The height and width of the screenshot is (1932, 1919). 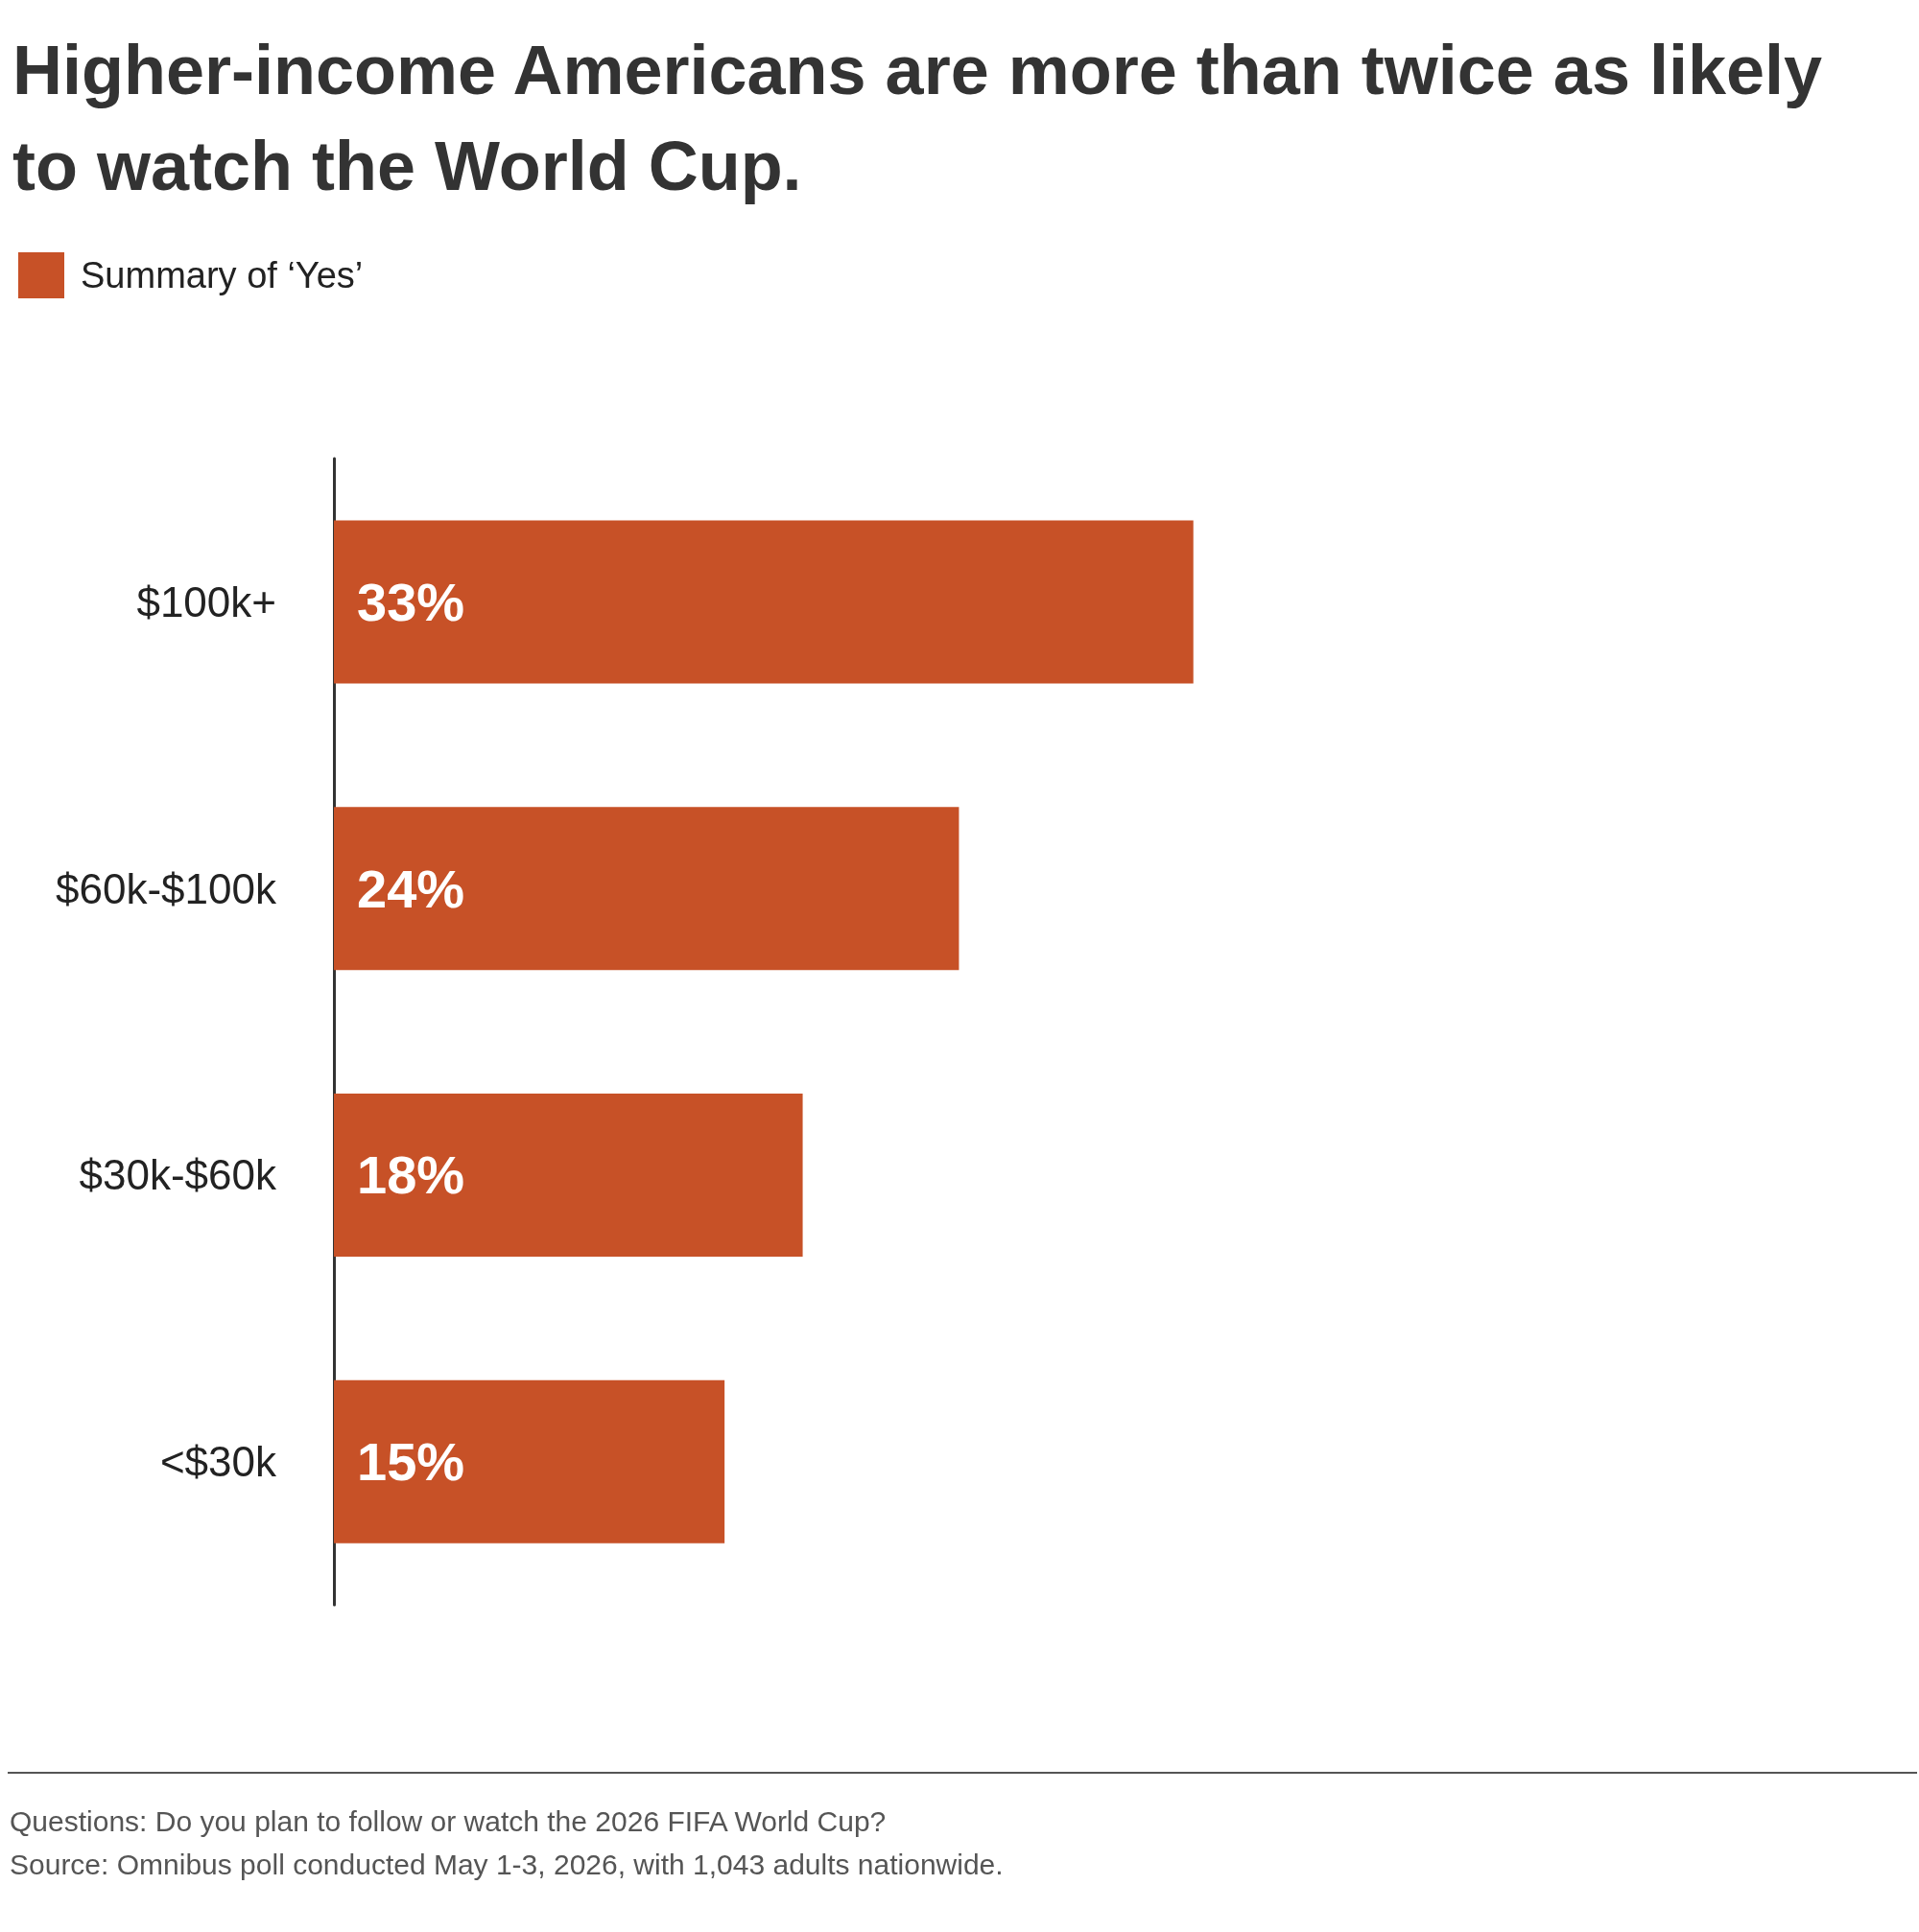 What do you see at coordinates (411, 889) in the screenshot?
I see `data-label: 24%` at bounding box center [411, 889].